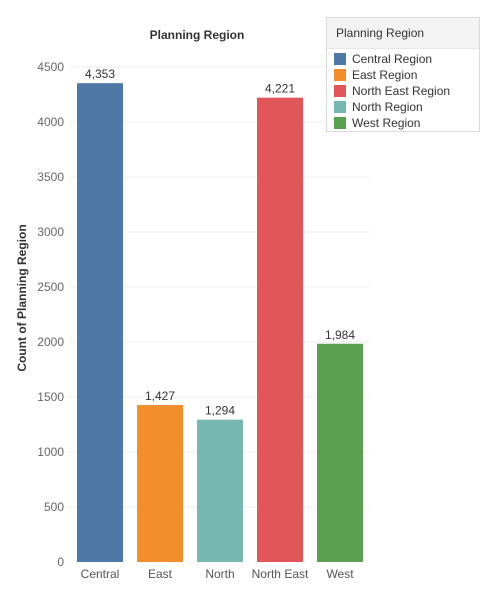 The width and height of the screenshot is (499, 599). What do you see at coordinates (403, 33) in the screenshot?
I see `legend-title: Planning Region` at bounding box center [403, 33].